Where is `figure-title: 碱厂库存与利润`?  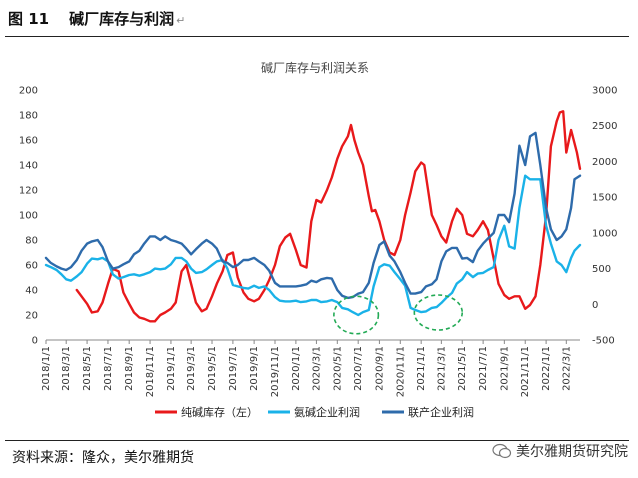 figure-title: 碱厂库存与利润 is located at coordinates (122, 19).